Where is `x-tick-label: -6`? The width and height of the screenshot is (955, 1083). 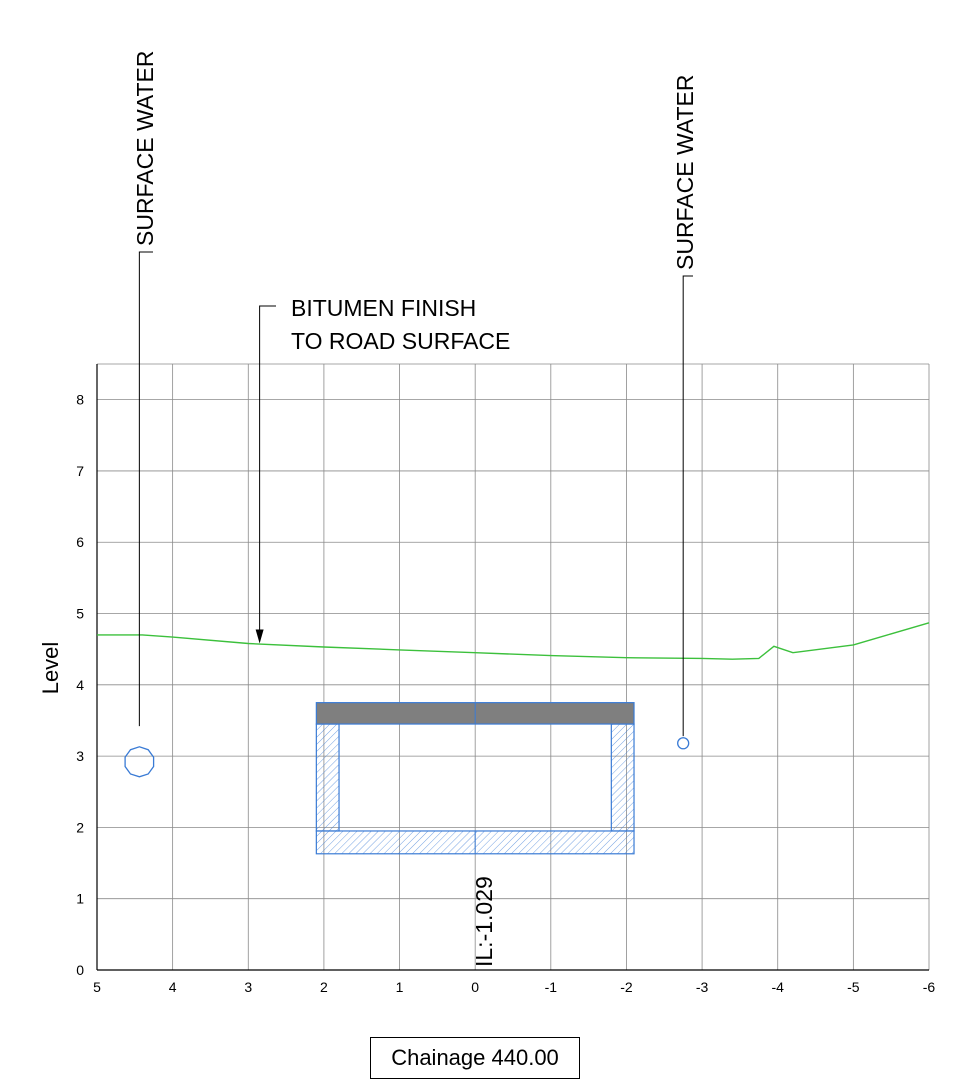 x-tick-label: -6 is located at coordinates (929, 987).